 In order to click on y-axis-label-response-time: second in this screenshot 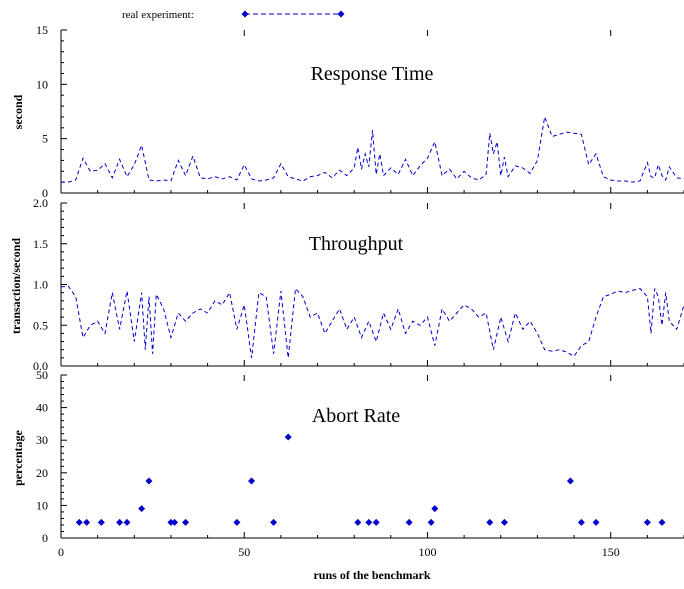, I will do `click(18, 111)`.